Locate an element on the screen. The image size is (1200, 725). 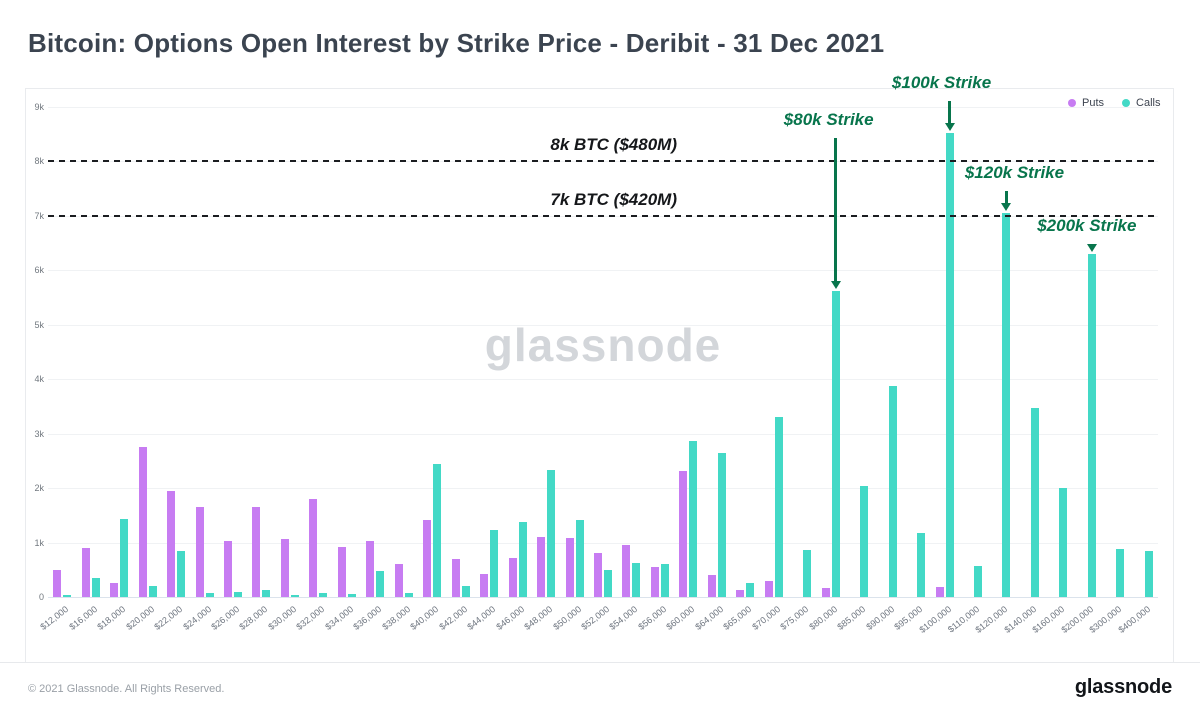
annotation-label-120kStrike: $120k Strike is located at coordinates (1014, 172).